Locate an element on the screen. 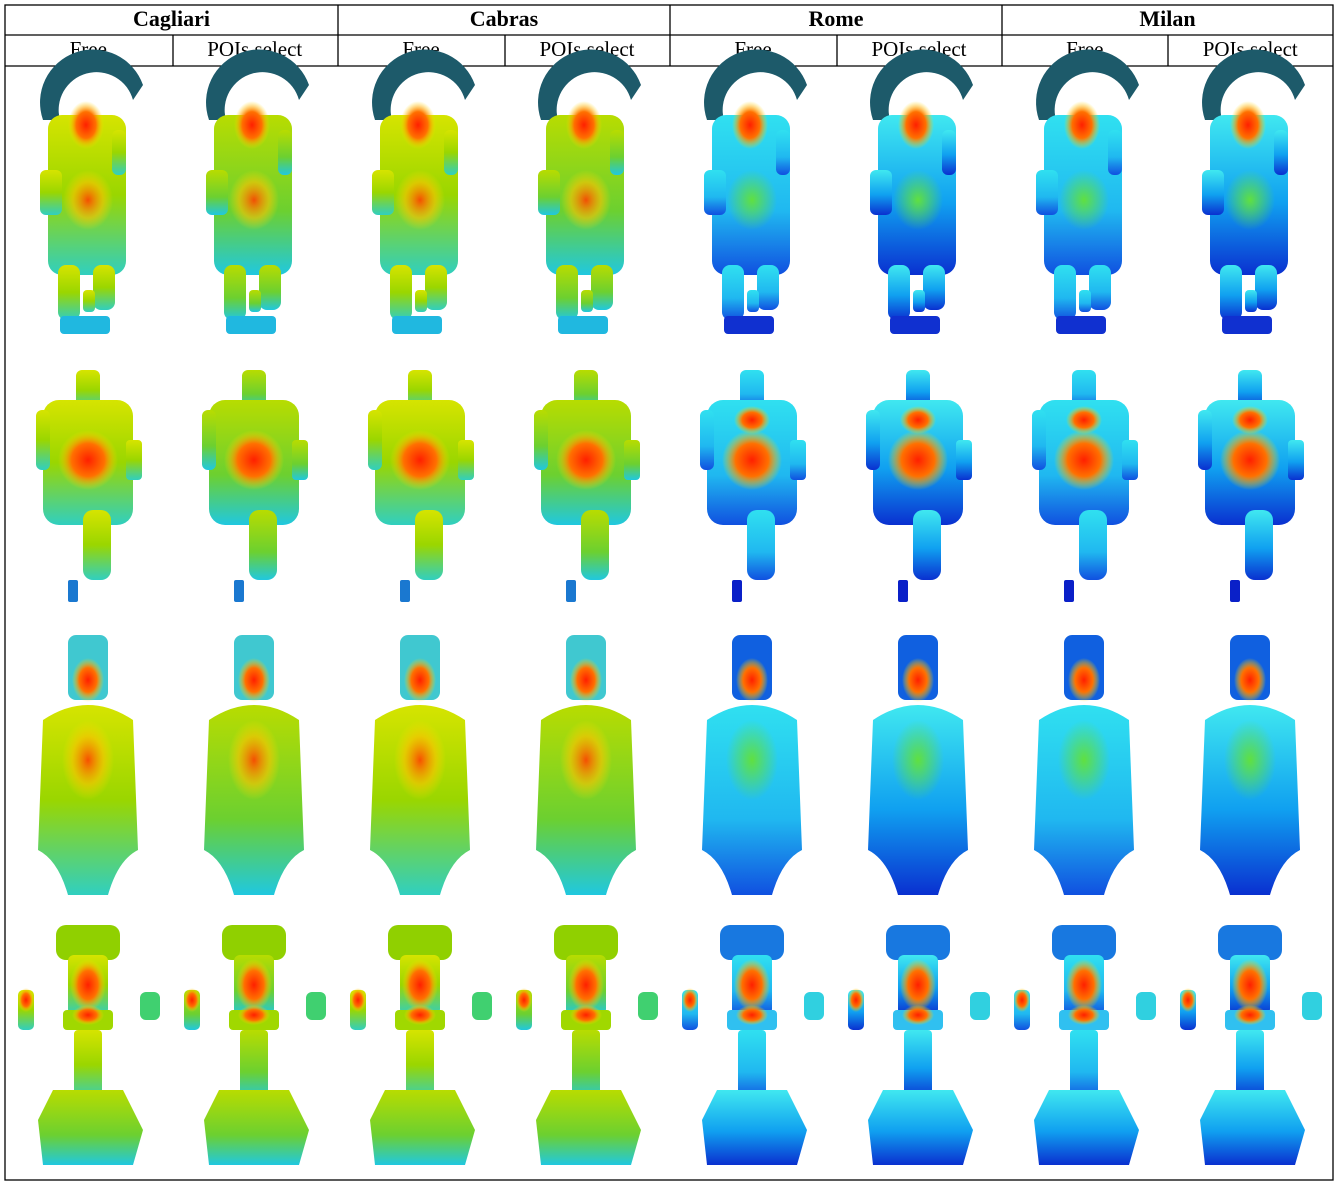 The height and width of the screenshot is (1184, 1337). city-header: Milan is located at coordinates (1167, 18).